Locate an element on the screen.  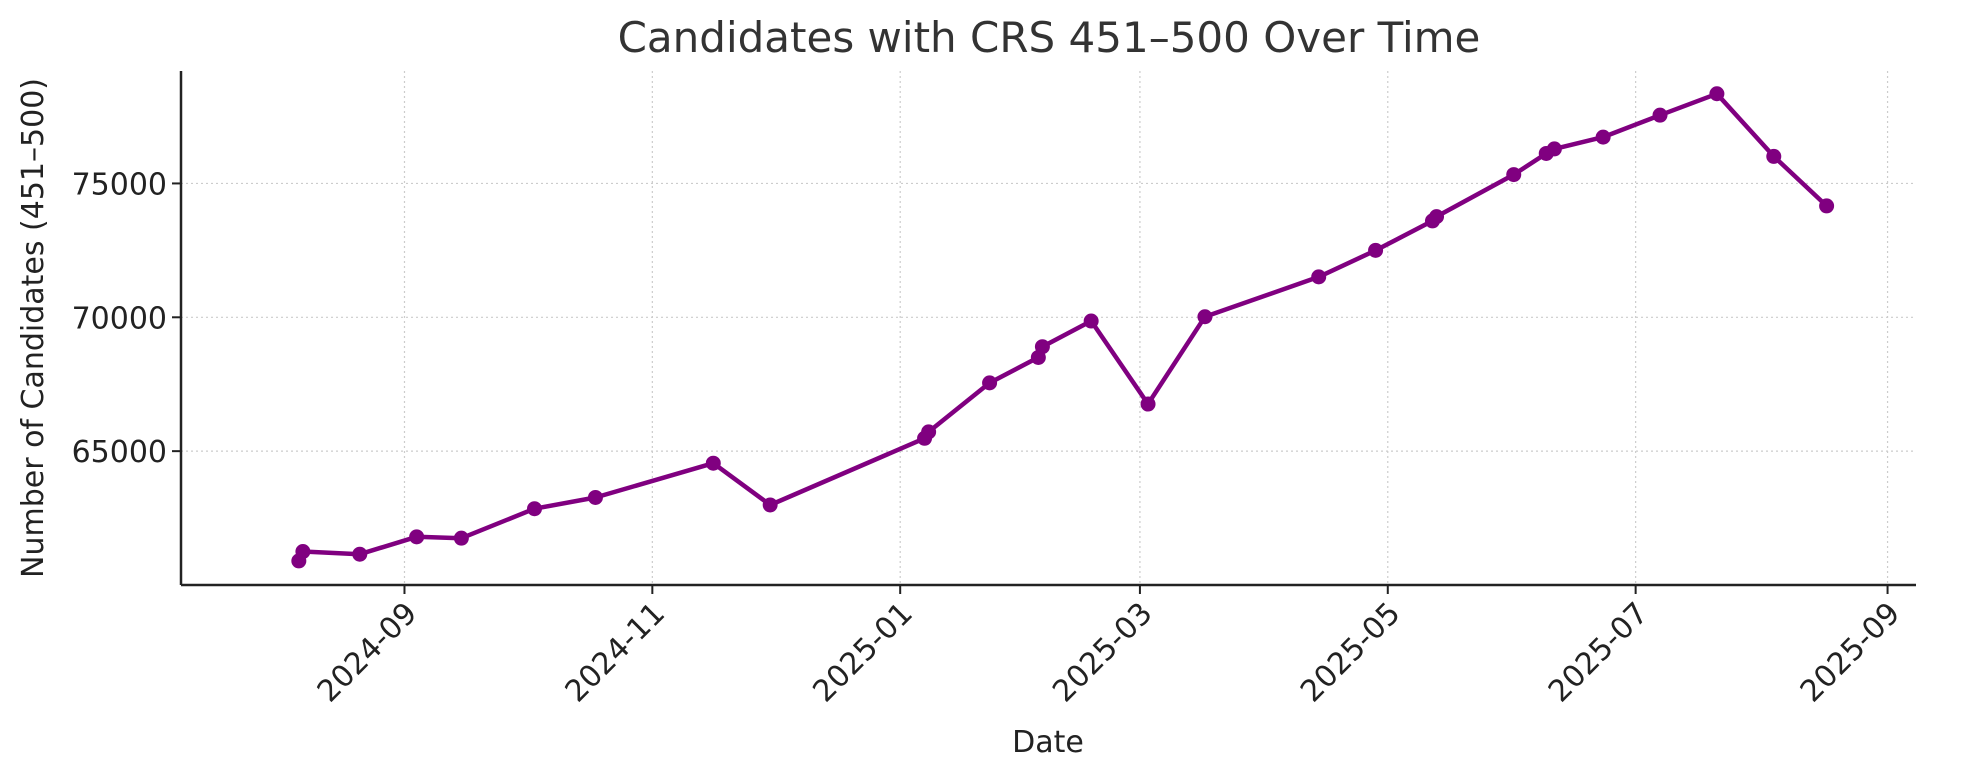
x-axis-label: Date is located at coordinates (1048, 742).